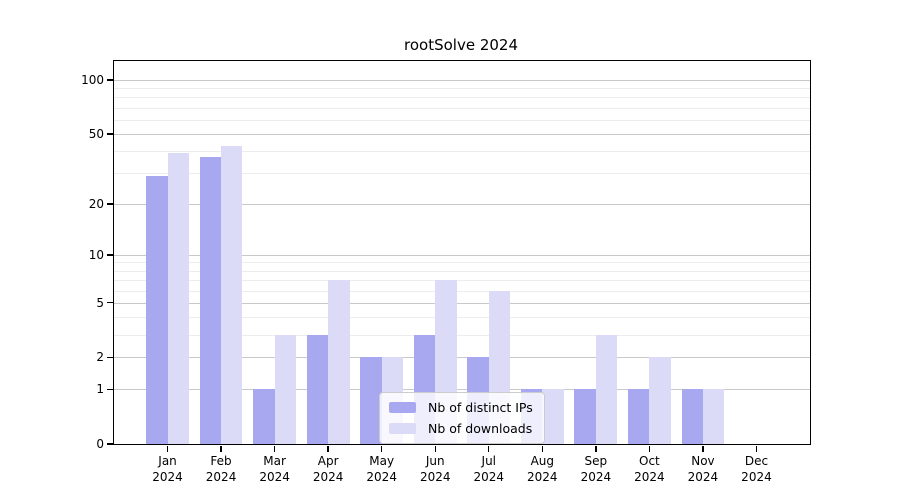 This screenshot has width=900, height=500. I want to click on x-tick-label-may: May 2024, so click(381, 469).